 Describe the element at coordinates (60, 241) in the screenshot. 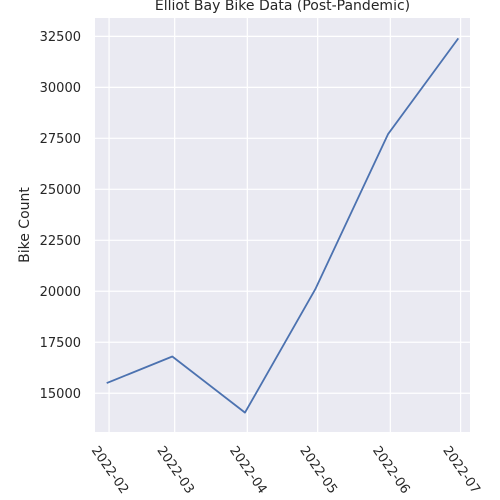

I see `y-tick-label: 22500` at that location.